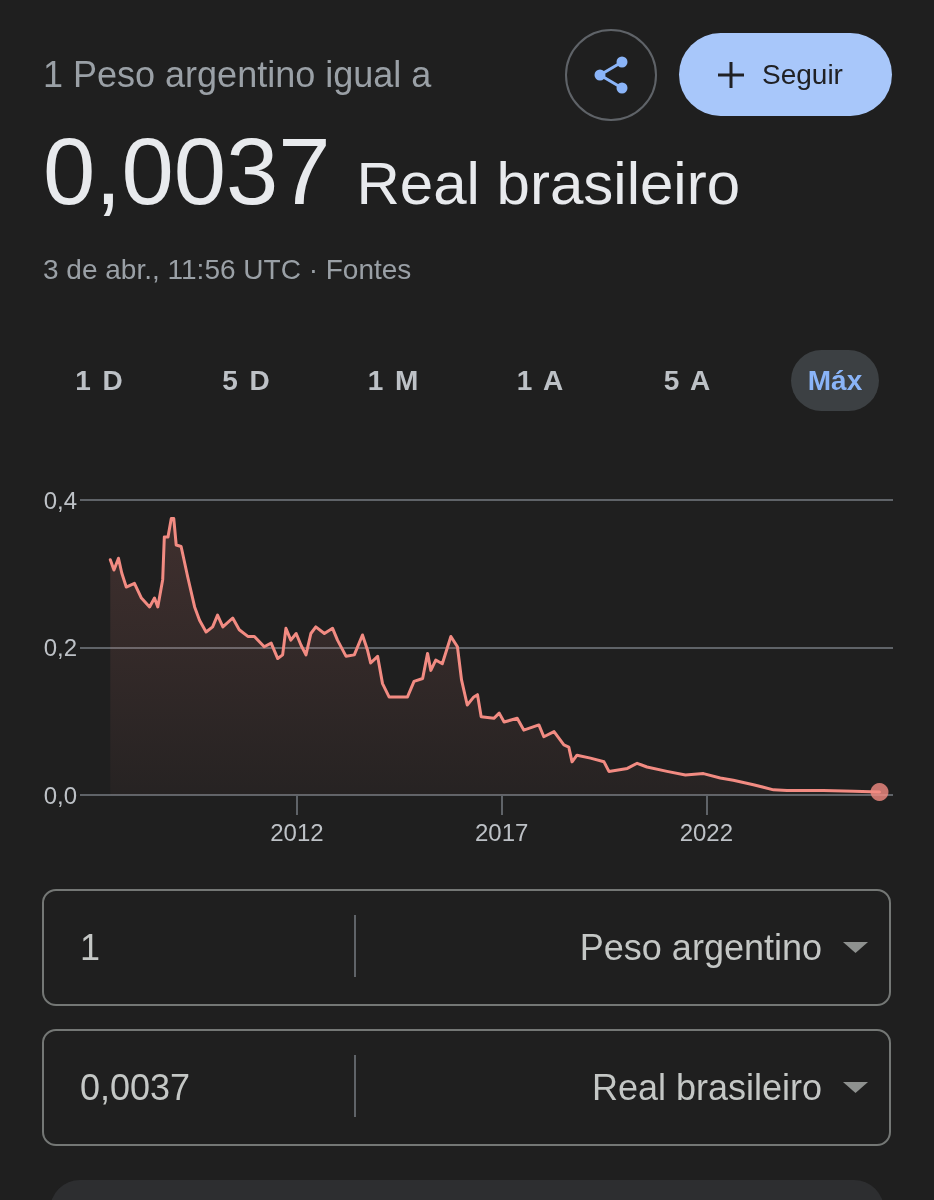 The height and width of the screenshot is (1200, 934). Describe the element at coordinates (501, 832) in the screenshot. I see `x-tick-label: 2017` at that location.